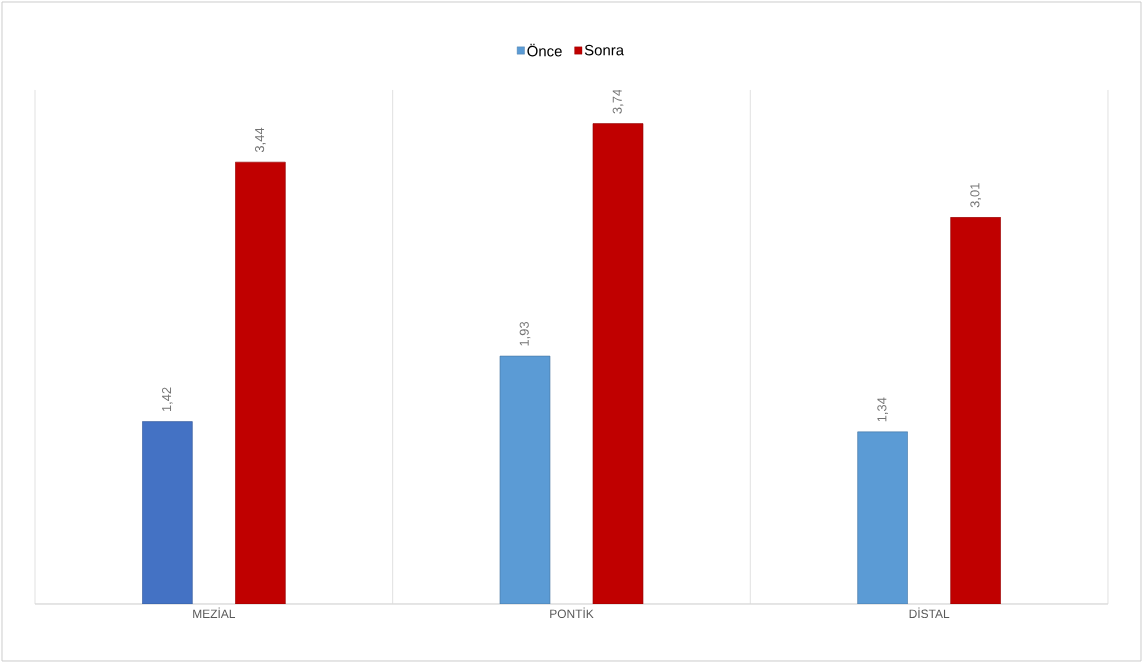 This screenshot has width=1143, height=663. Describe the element at coordinates (882, 409) in the screenshot. I see `data-label: 1,34` at that location.